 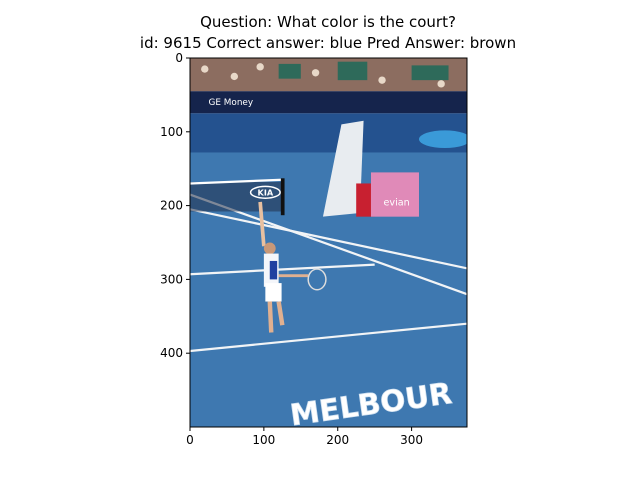 I want to click on bin, so click(x=365, y=200).